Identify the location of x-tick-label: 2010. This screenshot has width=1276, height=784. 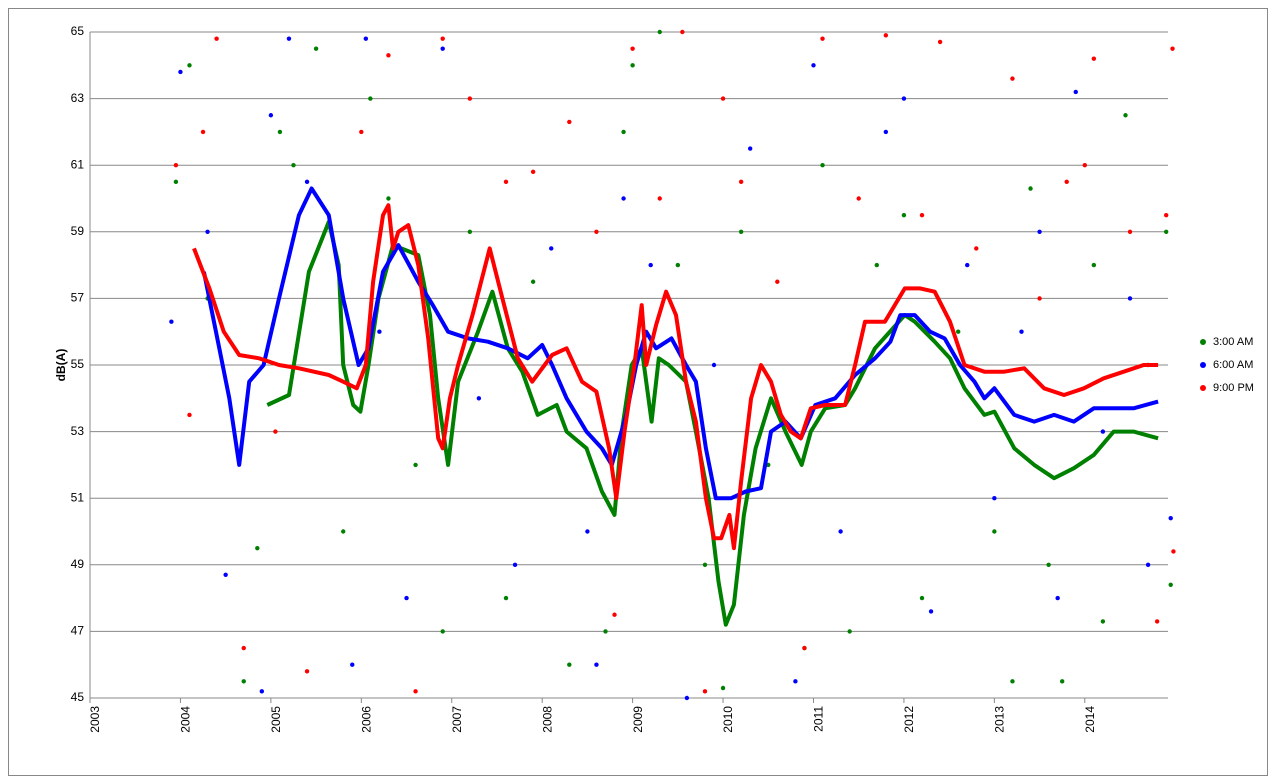
(728, 719).